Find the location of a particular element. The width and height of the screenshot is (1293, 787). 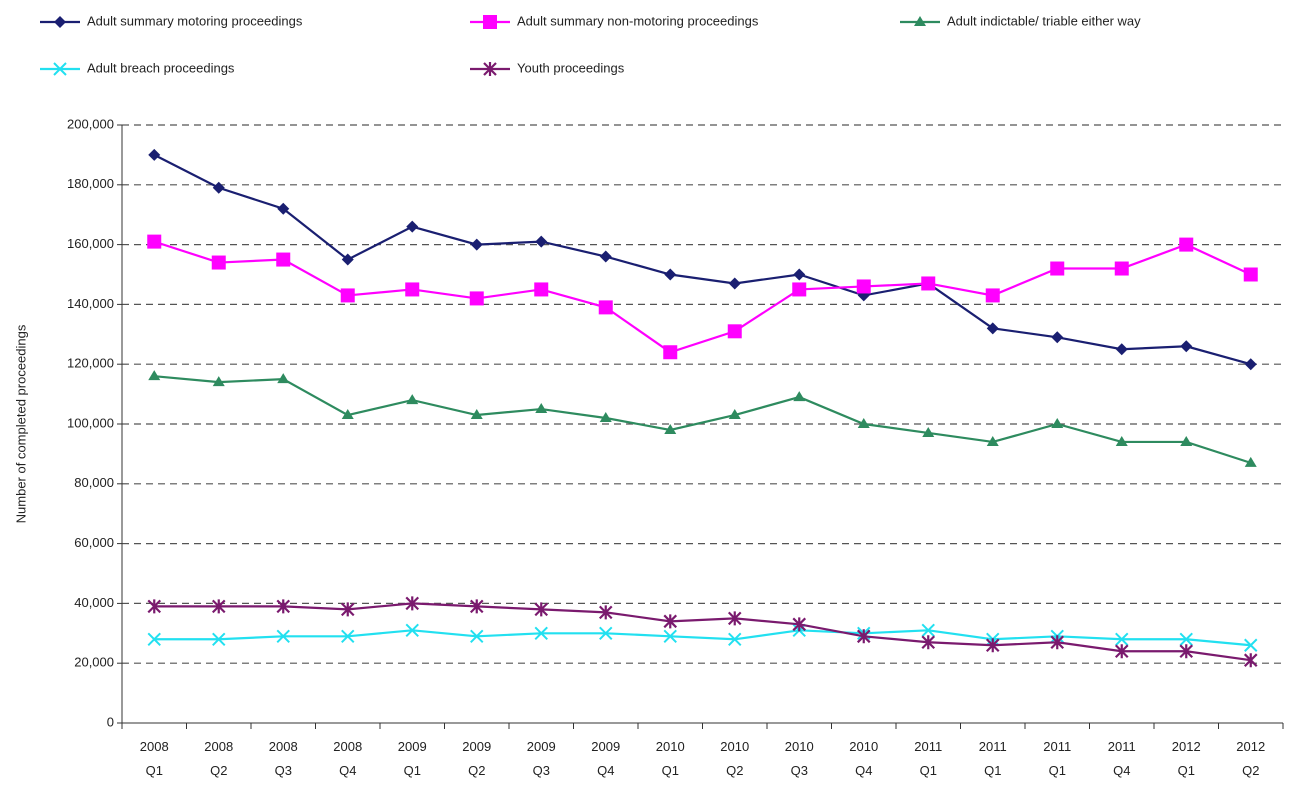

y-tick-label: 160,000 is located at coordinates (90, 243).